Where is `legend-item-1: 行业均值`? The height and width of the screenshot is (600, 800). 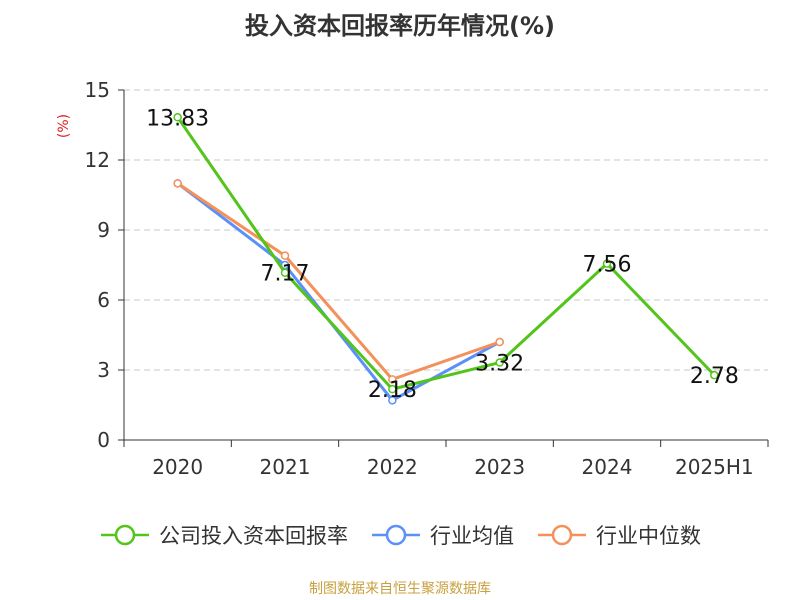
legend-item-1: 行业均值 is located at coordinates (442, 535).